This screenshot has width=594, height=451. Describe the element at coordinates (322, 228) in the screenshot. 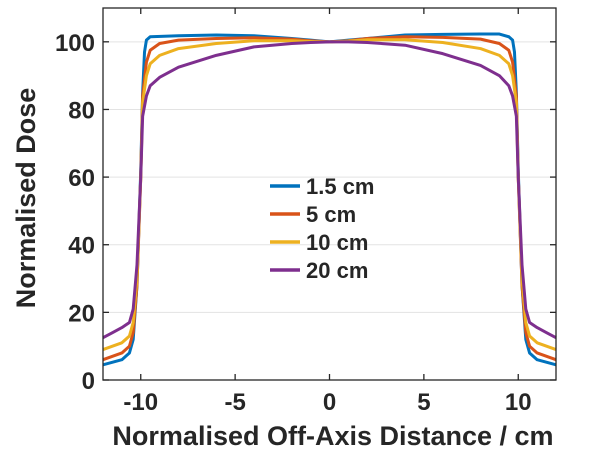

I see `legend: 1.5 cm 5 cm 10 cm 20 cm` at that location.